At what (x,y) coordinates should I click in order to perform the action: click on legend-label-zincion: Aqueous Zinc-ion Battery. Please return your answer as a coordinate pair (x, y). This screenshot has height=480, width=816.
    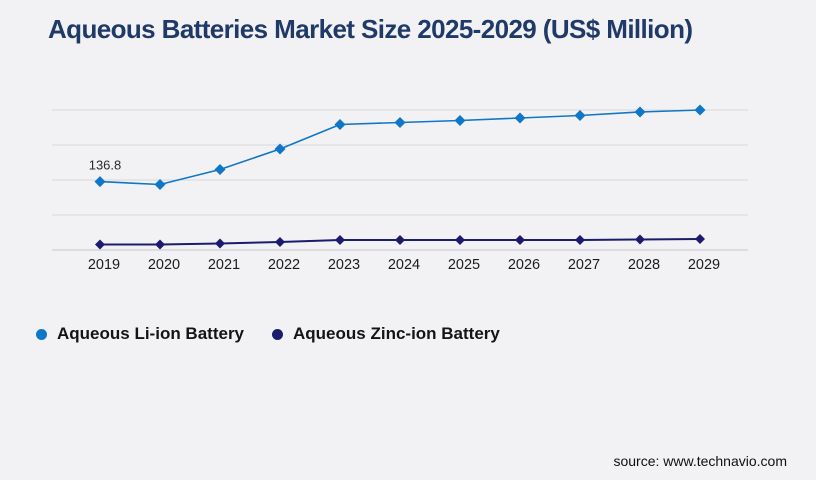
    Looking at the image, I should click on (396, 333).